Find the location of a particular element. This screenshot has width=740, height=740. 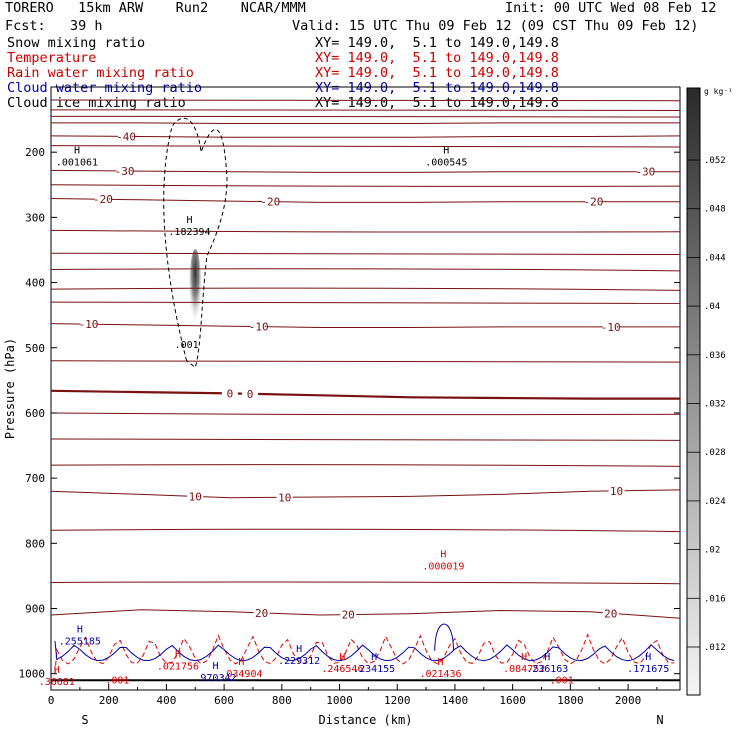

maximum-value: .229312 is located at coordinates (299, 661).